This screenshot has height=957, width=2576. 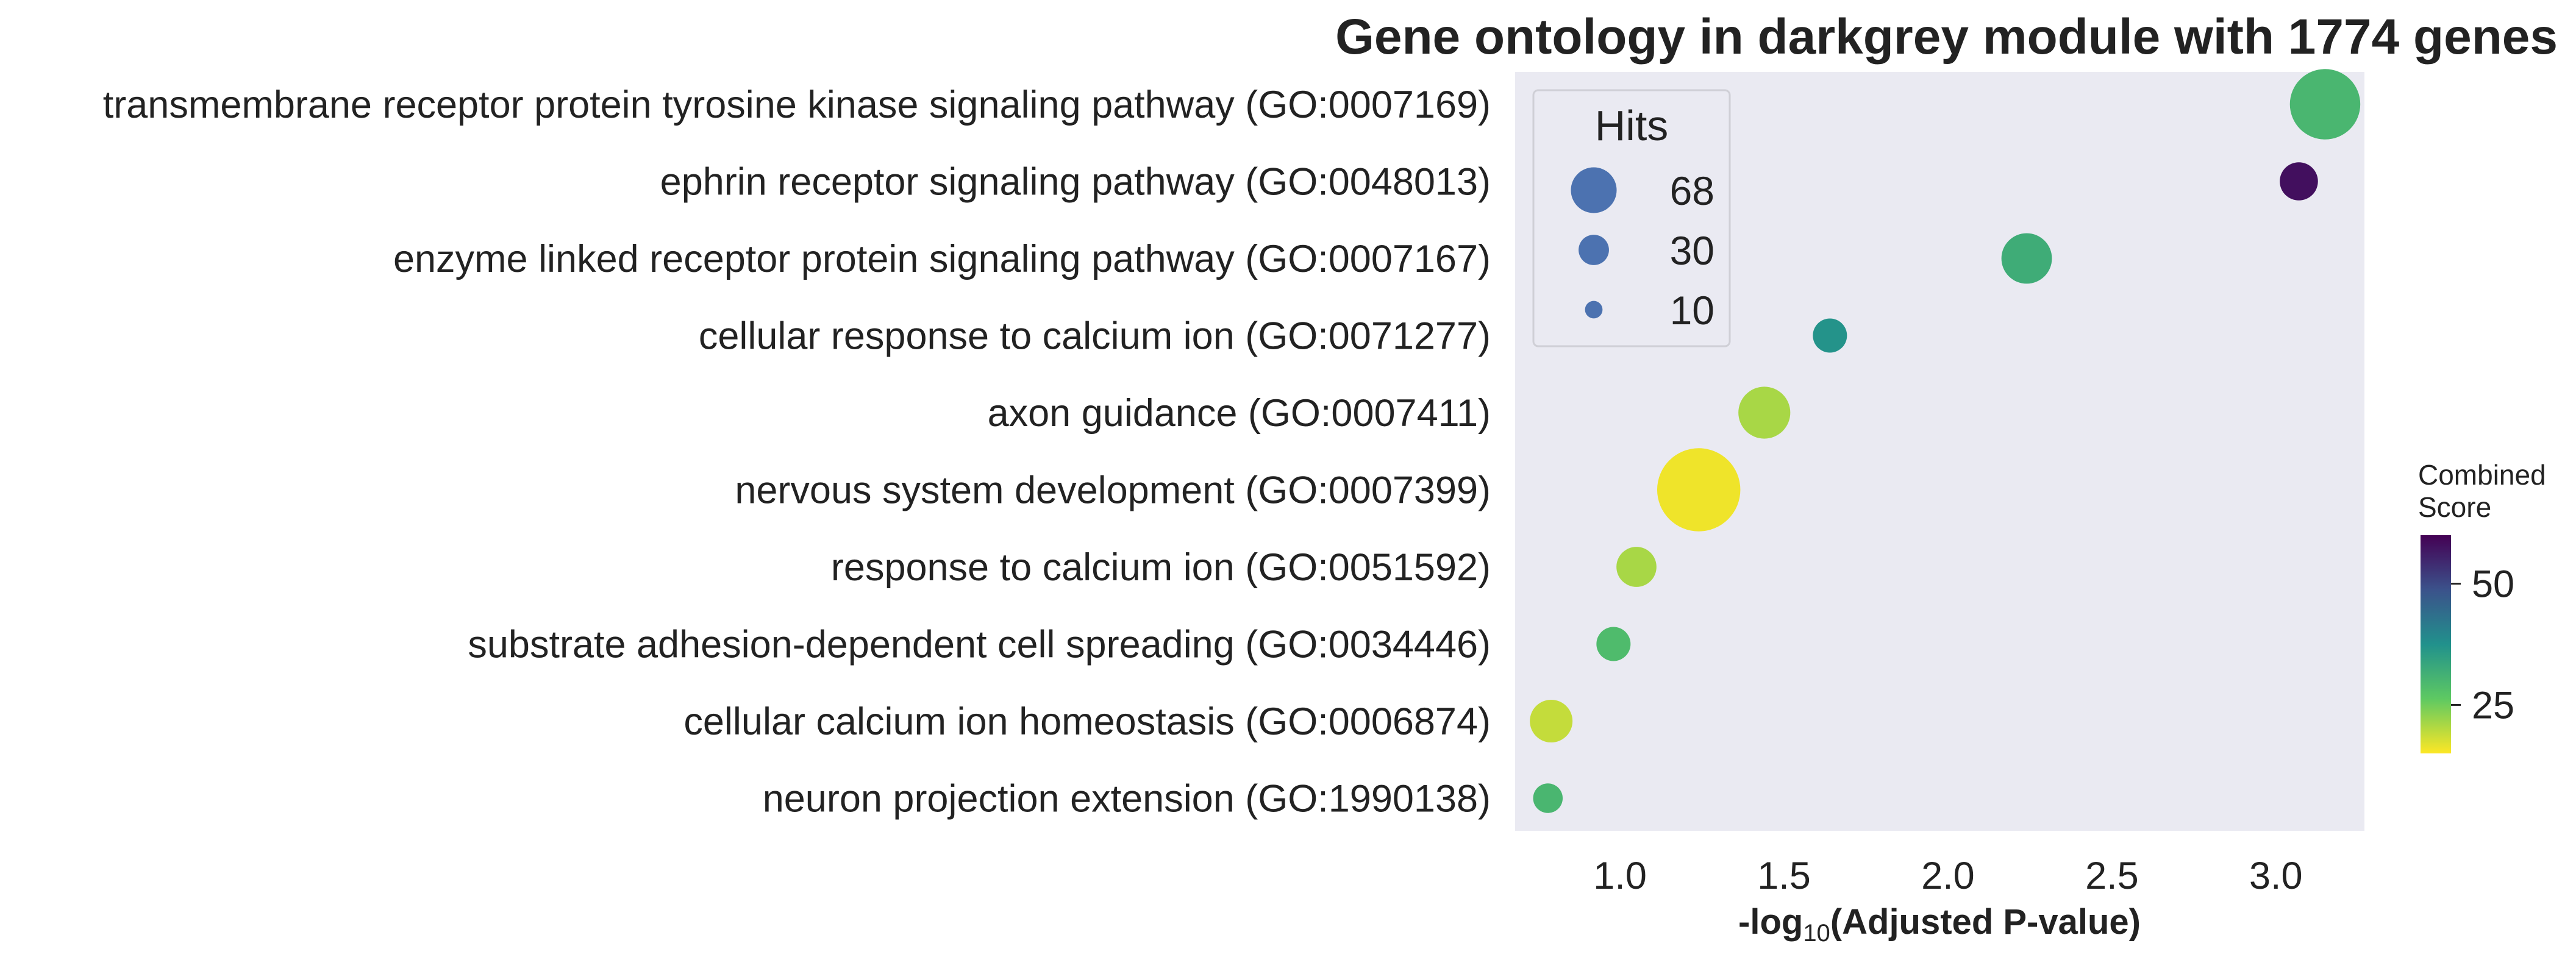 I want to click on x-axis-title: -log10(Adjusted P-value), so click(x=1939, y=924).